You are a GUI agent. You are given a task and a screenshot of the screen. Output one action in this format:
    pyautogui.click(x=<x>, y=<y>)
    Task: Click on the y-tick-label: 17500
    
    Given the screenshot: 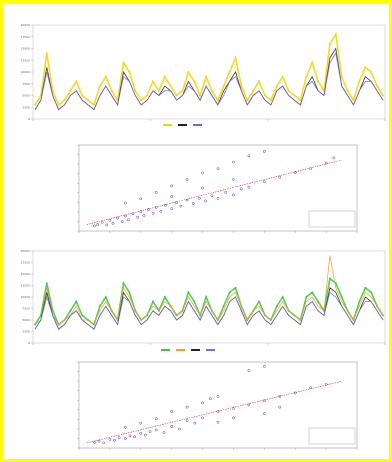 What is the action you would take?
    pyautogui.click(x=25, y=263)
    